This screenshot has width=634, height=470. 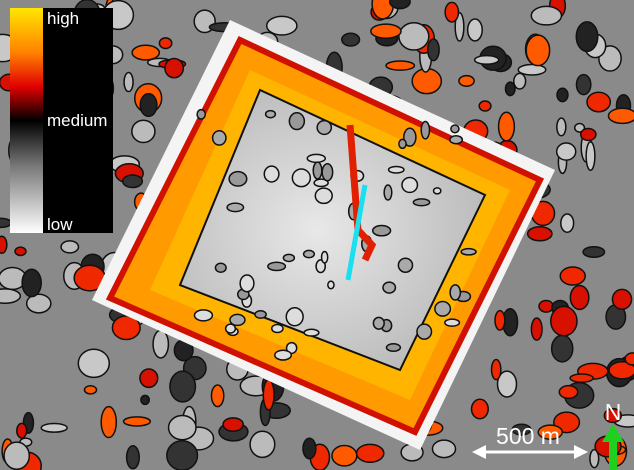 I want to click on north-arrow-icon, so click(x=613, y=447).